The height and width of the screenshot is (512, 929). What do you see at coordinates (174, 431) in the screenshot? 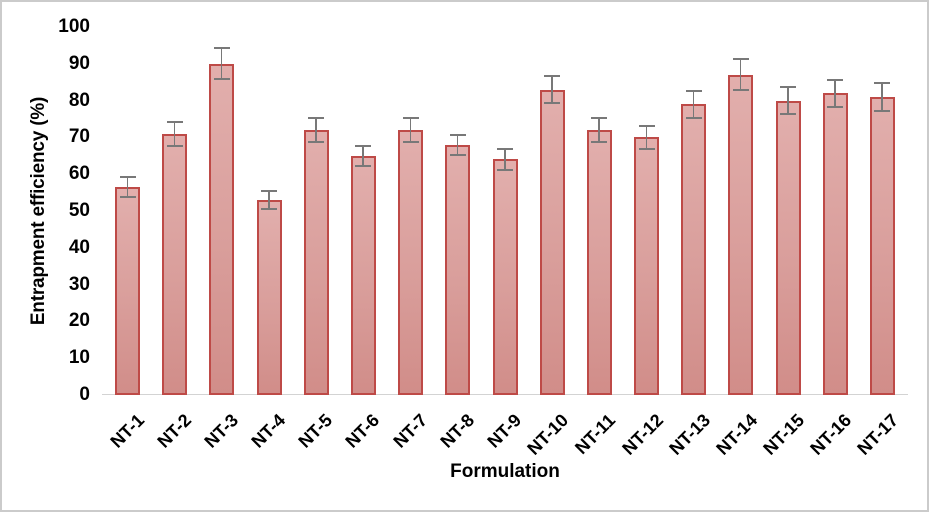
I see `x-tick-label-NT-2: NT-2` at bounding box center [174, 431].